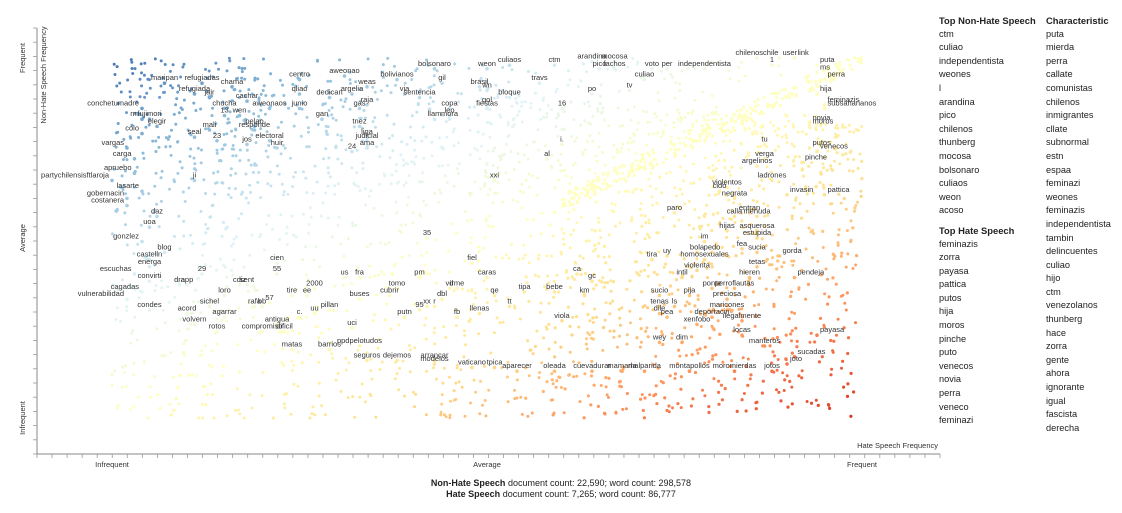 The width and height of the screenshot is (1122, 513). Describe the element at coordinates (314, 308) in the screenshot. I see `term-label: uu` at that location.